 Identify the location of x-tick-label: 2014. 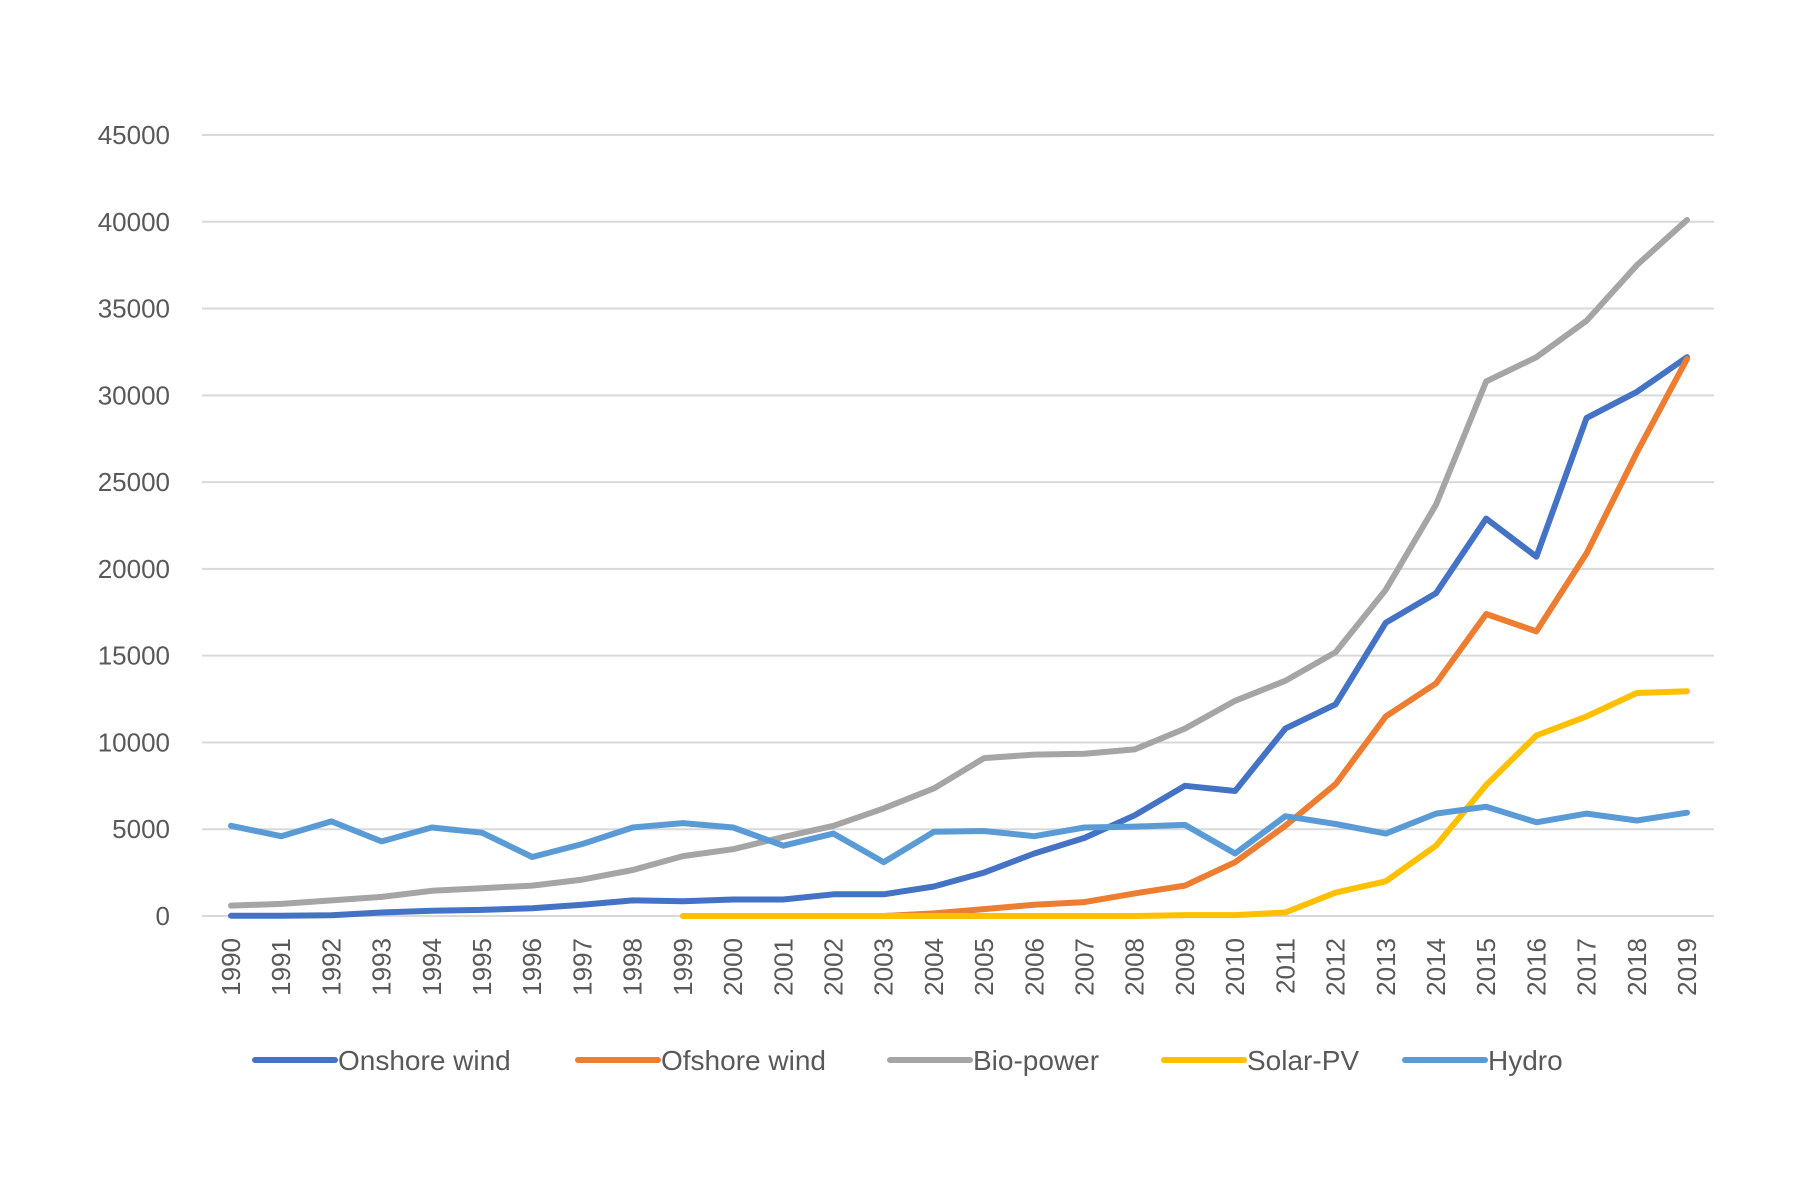
(1436, 967).